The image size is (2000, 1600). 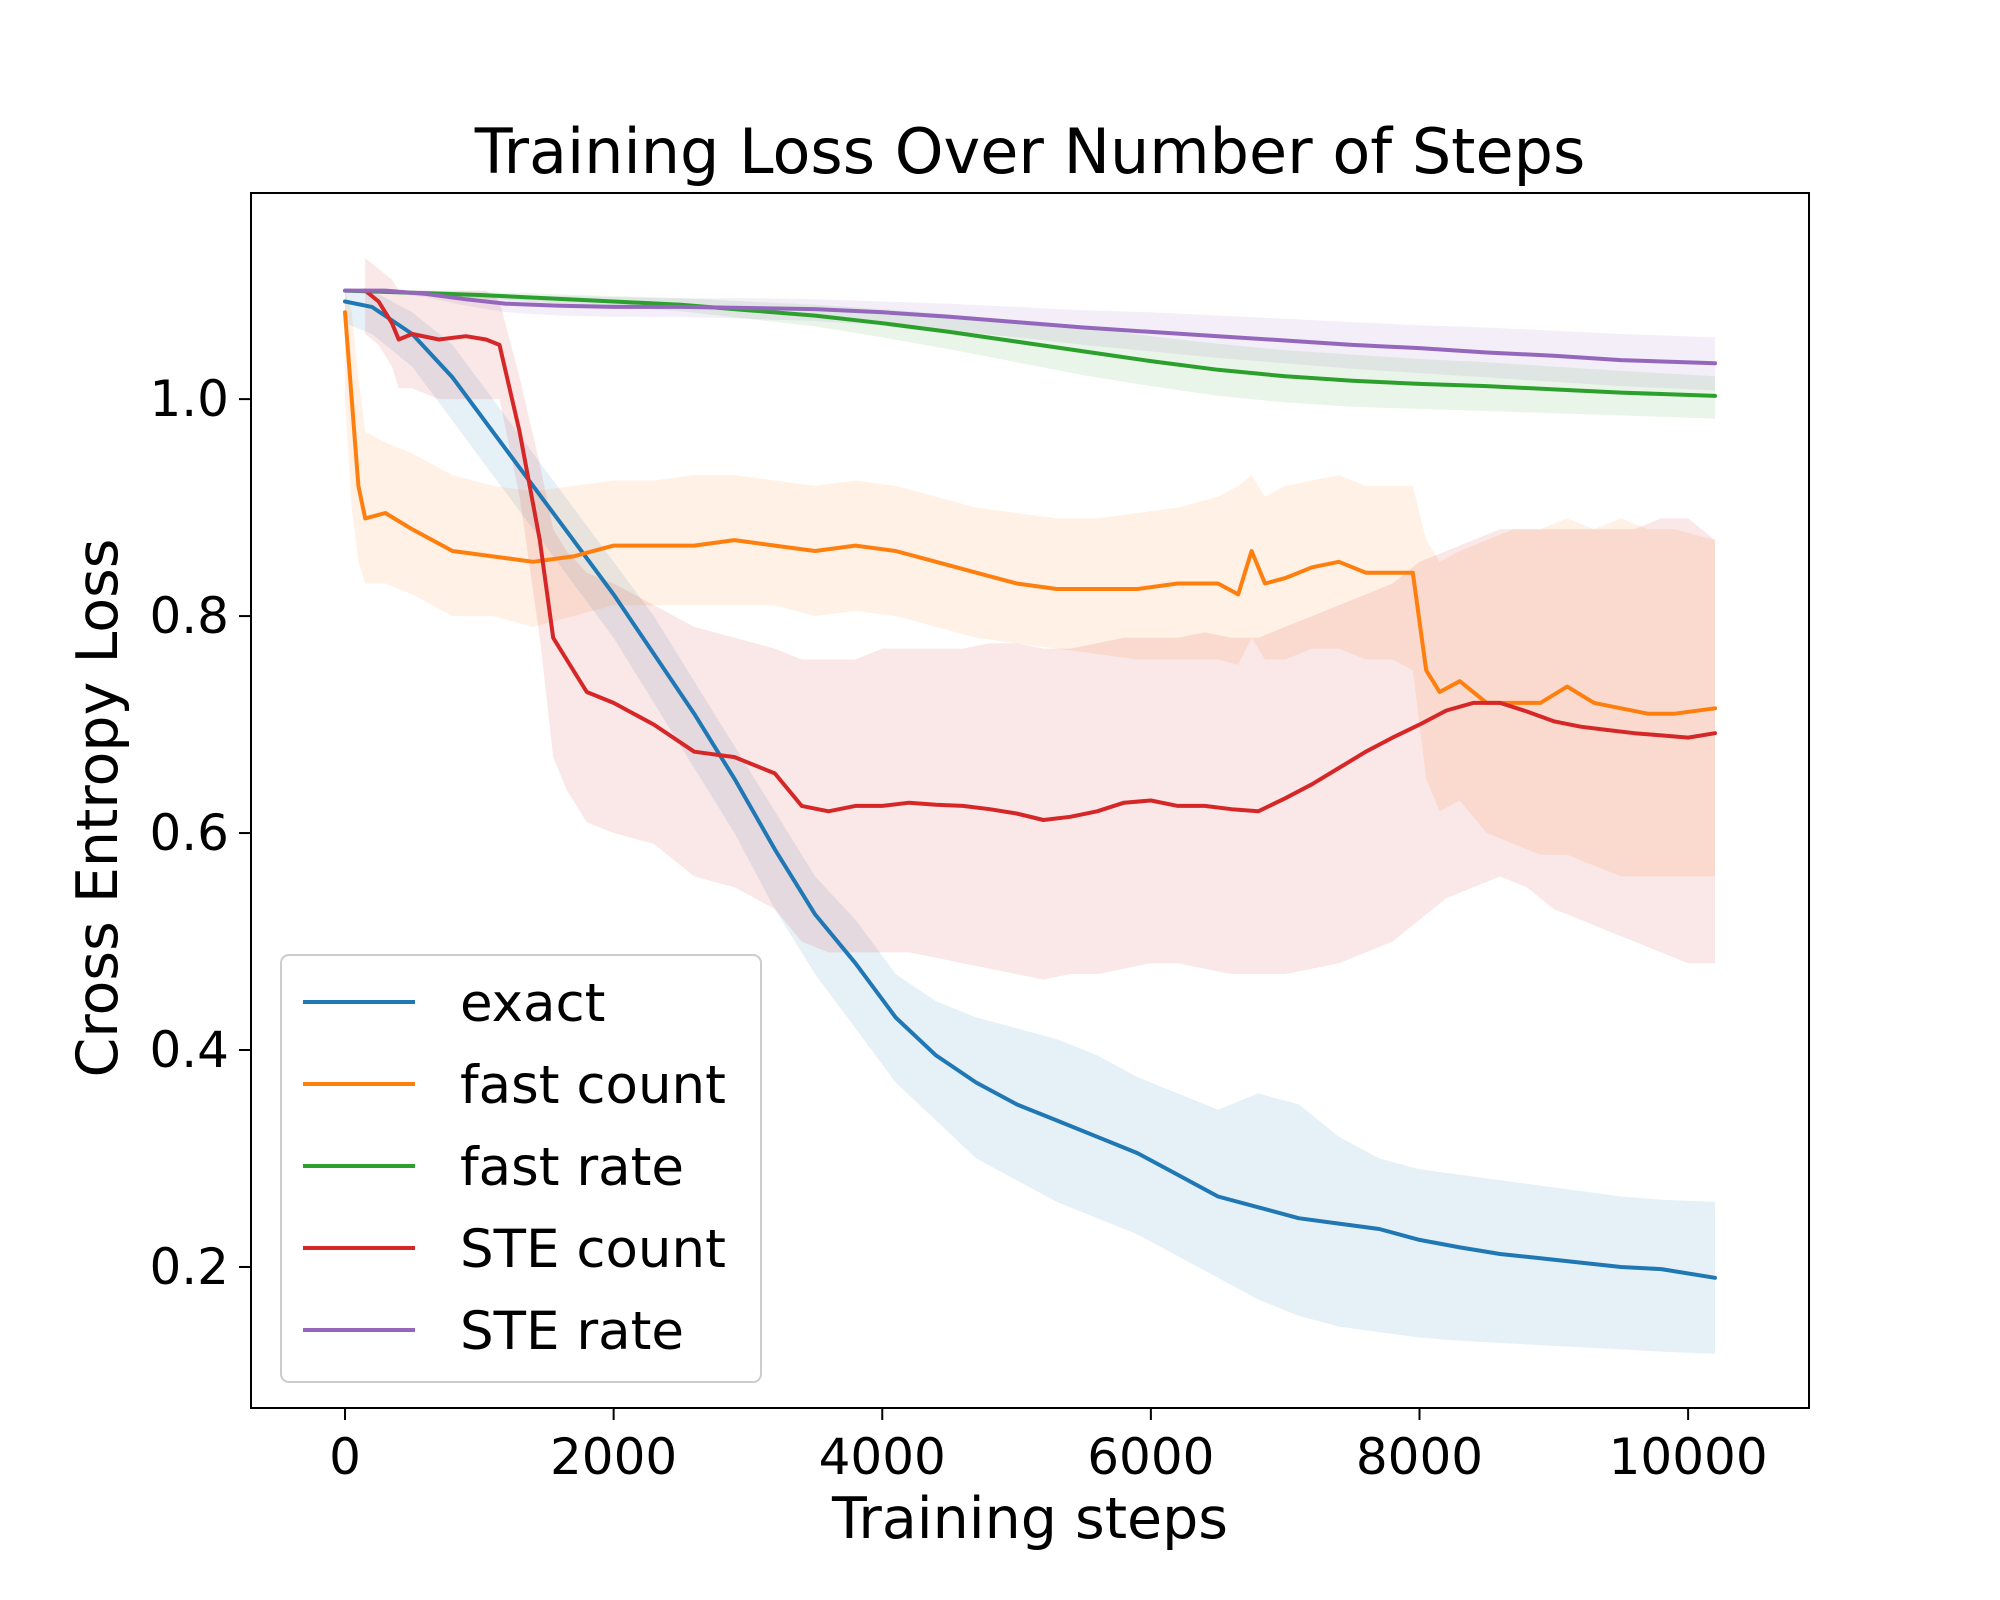 I want to click on ste-rate-line, so click(x=1030, y=327).